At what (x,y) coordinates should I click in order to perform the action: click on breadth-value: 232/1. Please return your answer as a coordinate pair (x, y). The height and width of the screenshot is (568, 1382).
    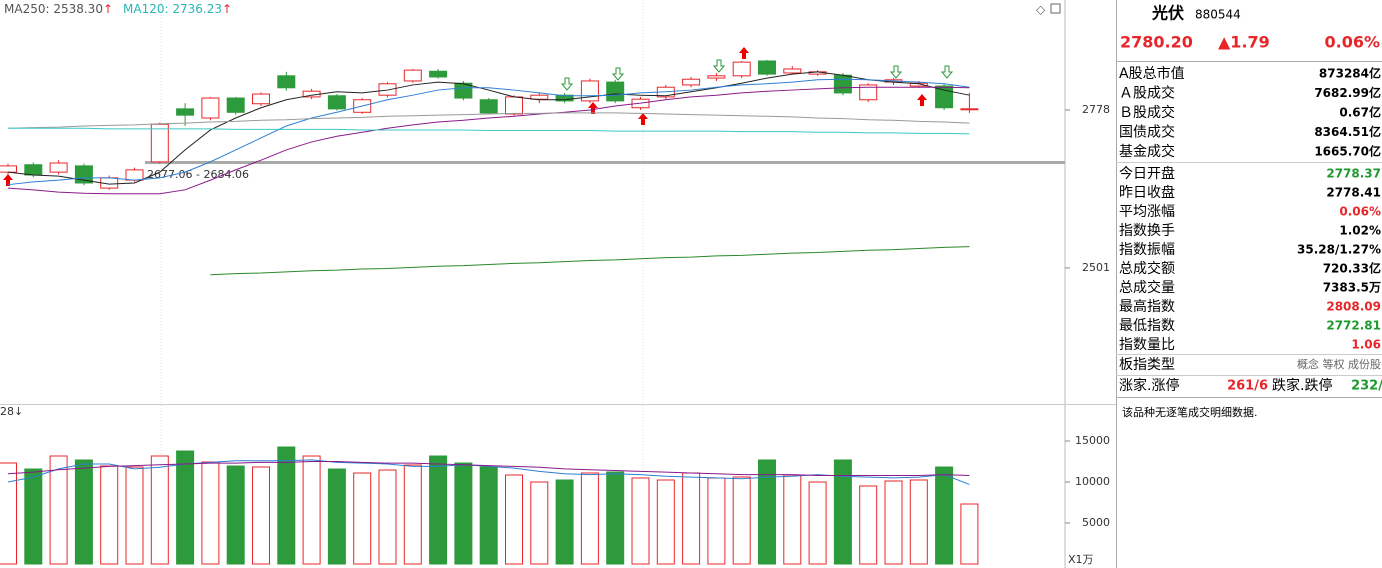
    Looking at the image, I should click on (1366, 386).